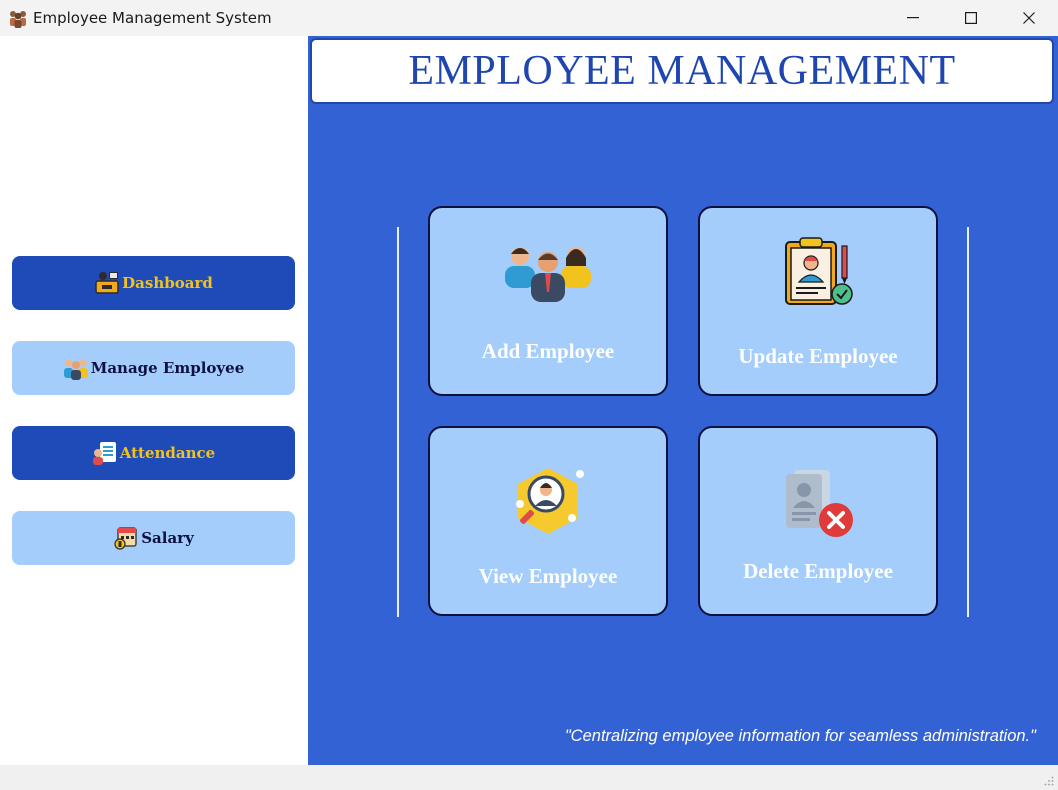 The image size is (1058, 790). I want to click on sidebar-item-label: Salary, so click(167, 538).